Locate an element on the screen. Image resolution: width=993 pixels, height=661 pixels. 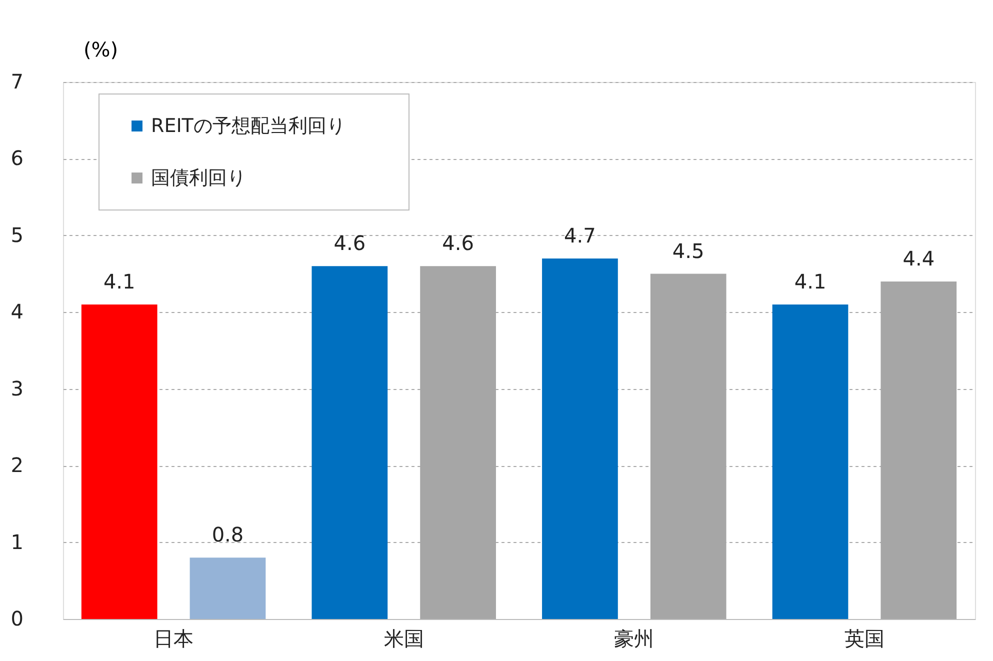
y-tick-label: 1 is located at coordinates (17, 542).